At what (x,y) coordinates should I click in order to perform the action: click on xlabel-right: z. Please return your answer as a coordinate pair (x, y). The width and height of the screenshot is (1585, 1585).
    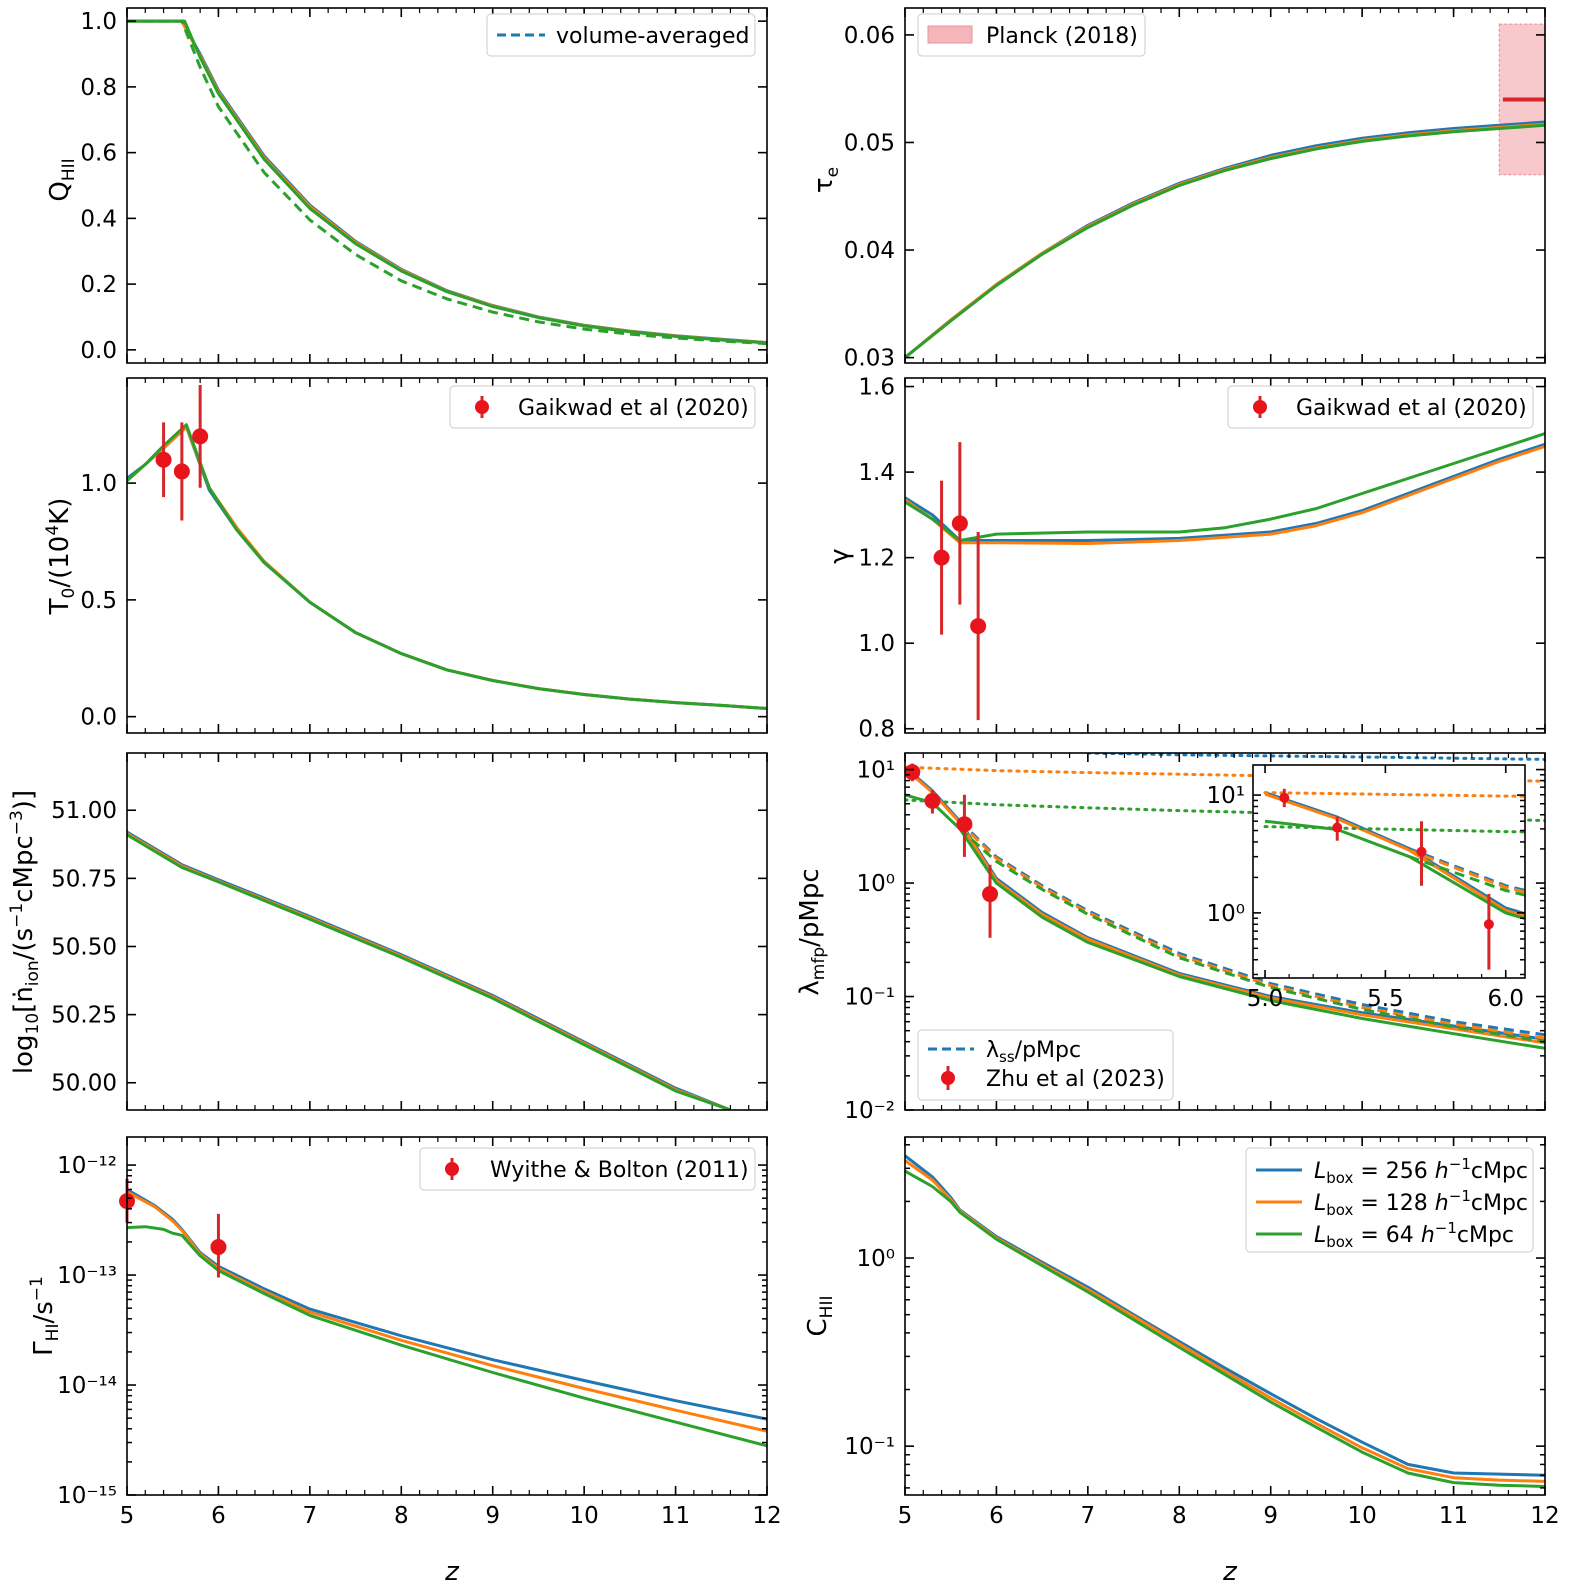
    Looking at the image, I should click on (1230, 1571).